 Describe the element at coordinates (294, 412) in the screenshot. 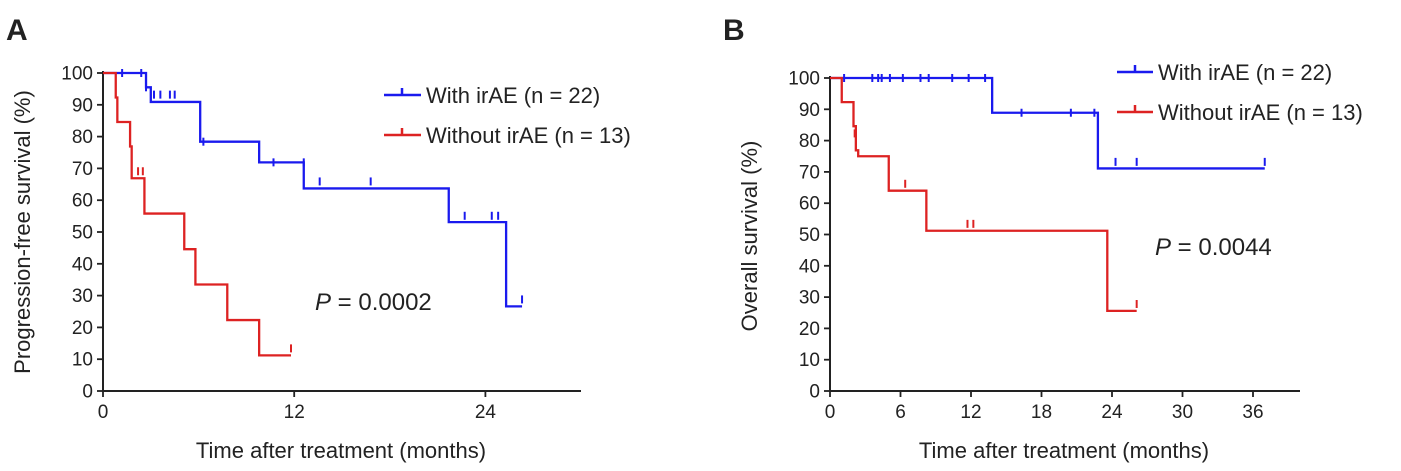

I see `panel-a-x-tick-label: 12` at that location.